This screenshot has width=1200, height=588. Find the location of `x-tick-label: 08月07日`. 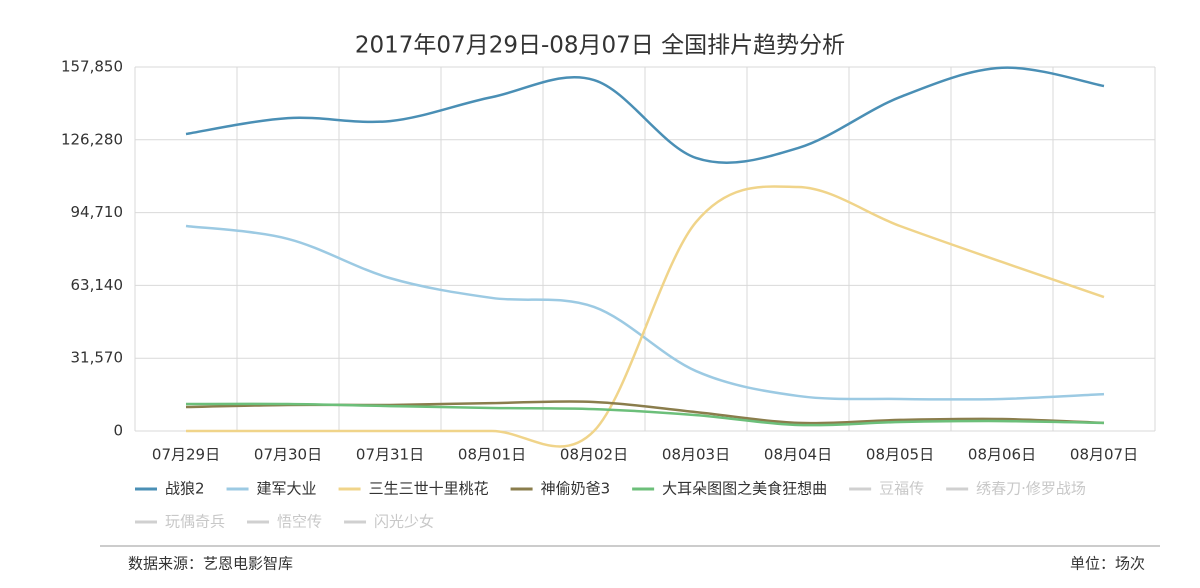

x-tick-label: 08月07日 is located at coordinates (1104, 455).